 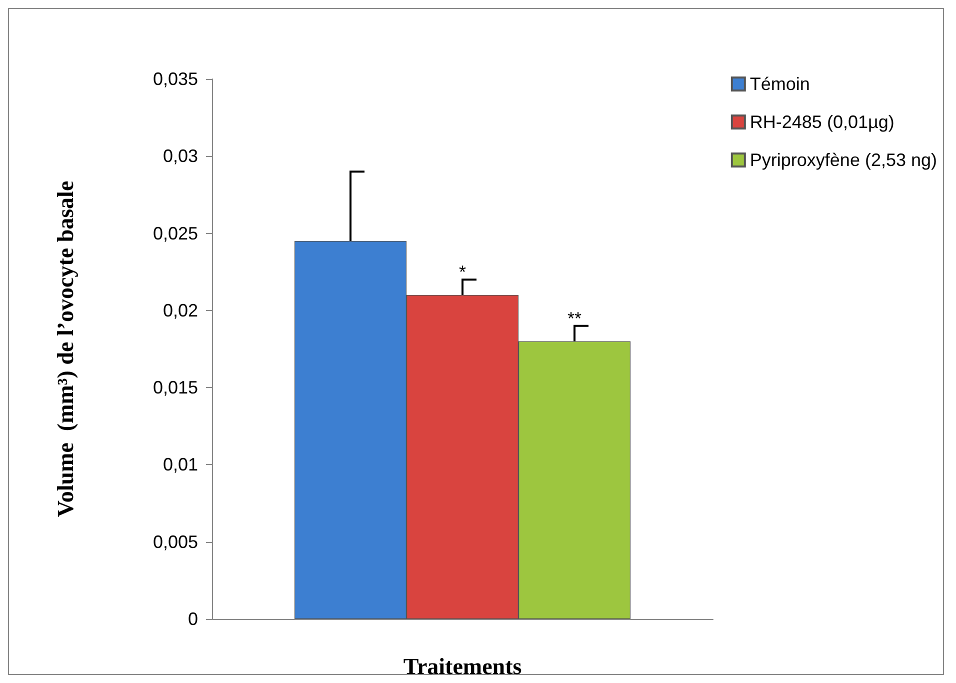 What do you see at coordinates (65, 349) in the screenshot?
I see `y-axis-title: Volume (mm³) de l’ovocyte basale` at bounding box center [65, 349].